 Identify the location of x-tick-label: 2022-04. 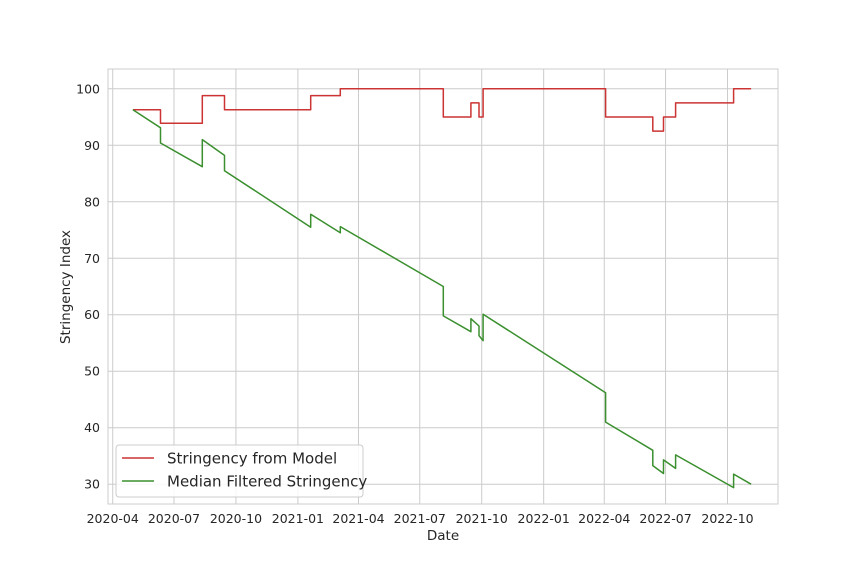
(604, 518).